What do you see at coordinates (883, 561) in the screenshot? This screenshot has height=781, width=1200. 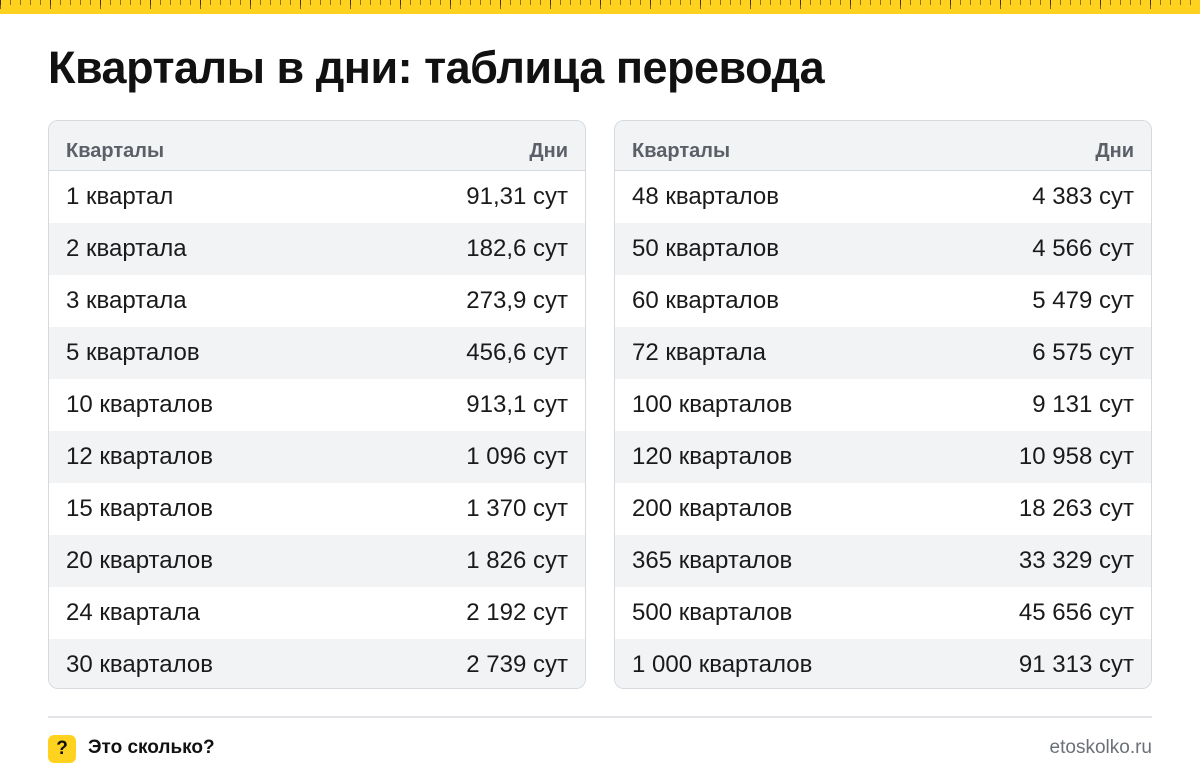 I see `table-row: 365 кварталов 33 329 сут` at bounding box center [883, 561].